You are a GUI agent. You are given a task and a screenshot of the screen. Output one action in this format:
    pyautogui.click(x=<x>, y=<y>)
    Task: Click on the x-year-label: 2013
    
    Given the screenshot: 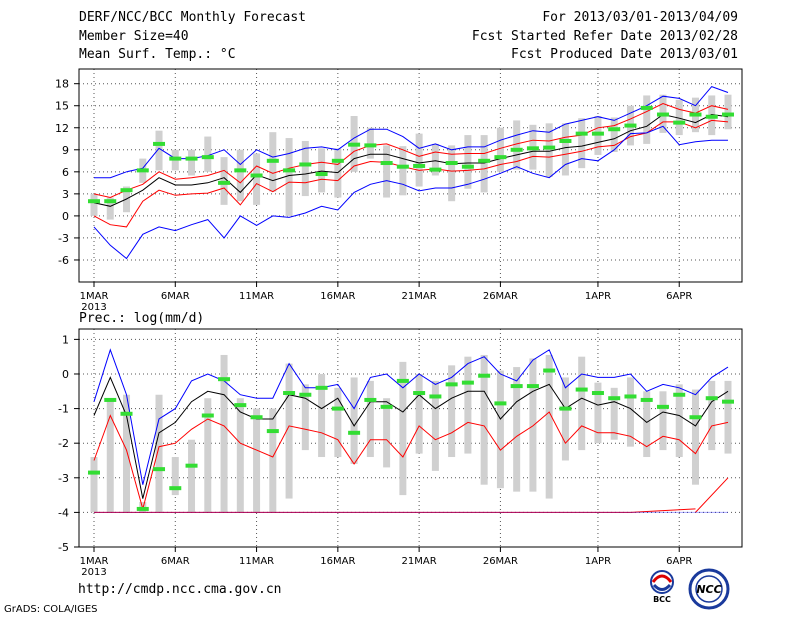 What is the action you would take?
    pyautogui.click(x=93, y=307)
    